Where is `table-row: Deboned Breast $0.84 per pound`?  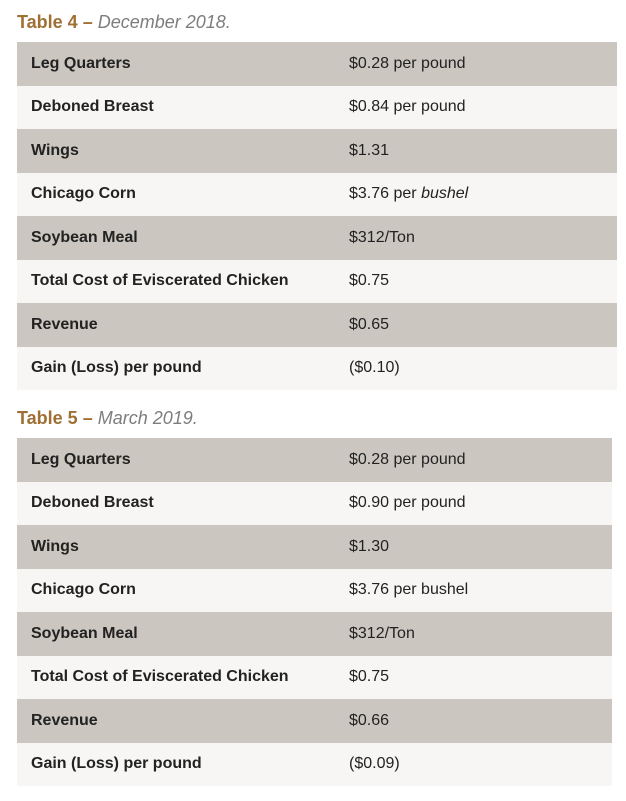
table-row: Deboned Breast $0.84 per pound is located at coordinates (317, 107).